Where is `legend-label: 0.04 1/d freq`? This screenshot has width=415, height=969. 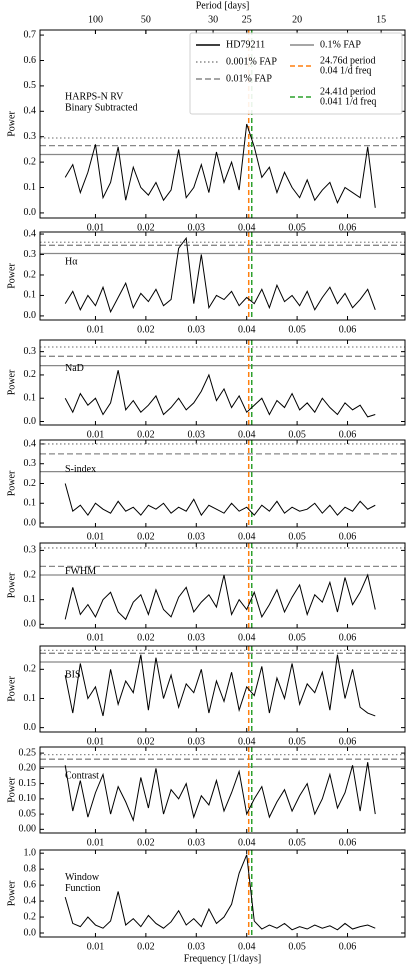 legend-label: 0.04 1/d freq is located at coordinates (345, 70).